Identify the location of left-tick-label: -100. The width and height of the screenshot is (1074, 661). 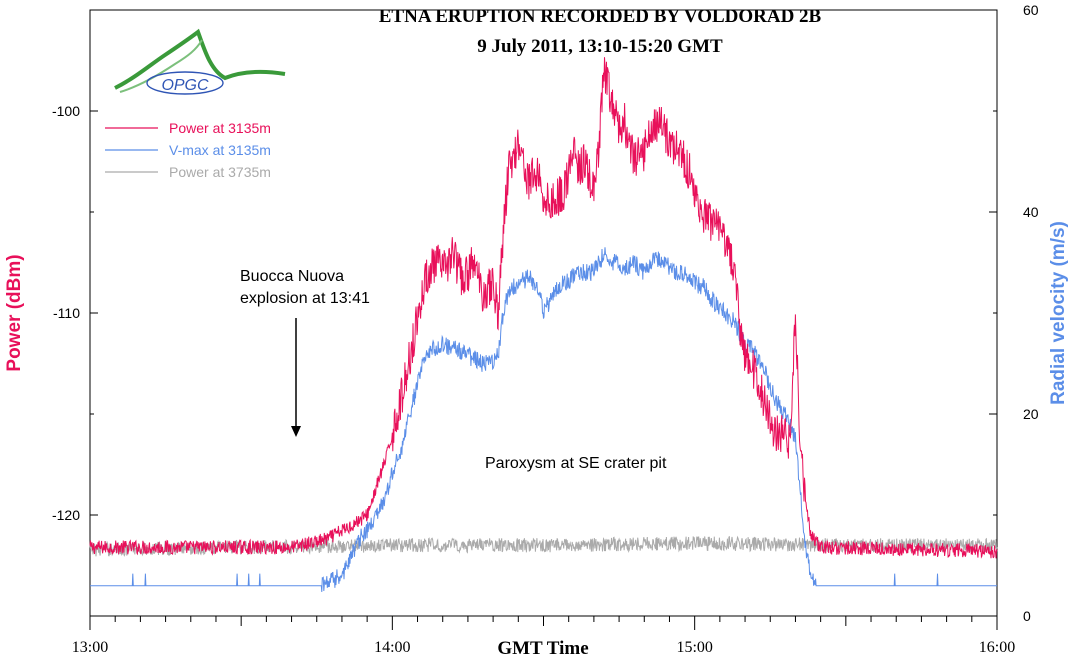
(66, 111).